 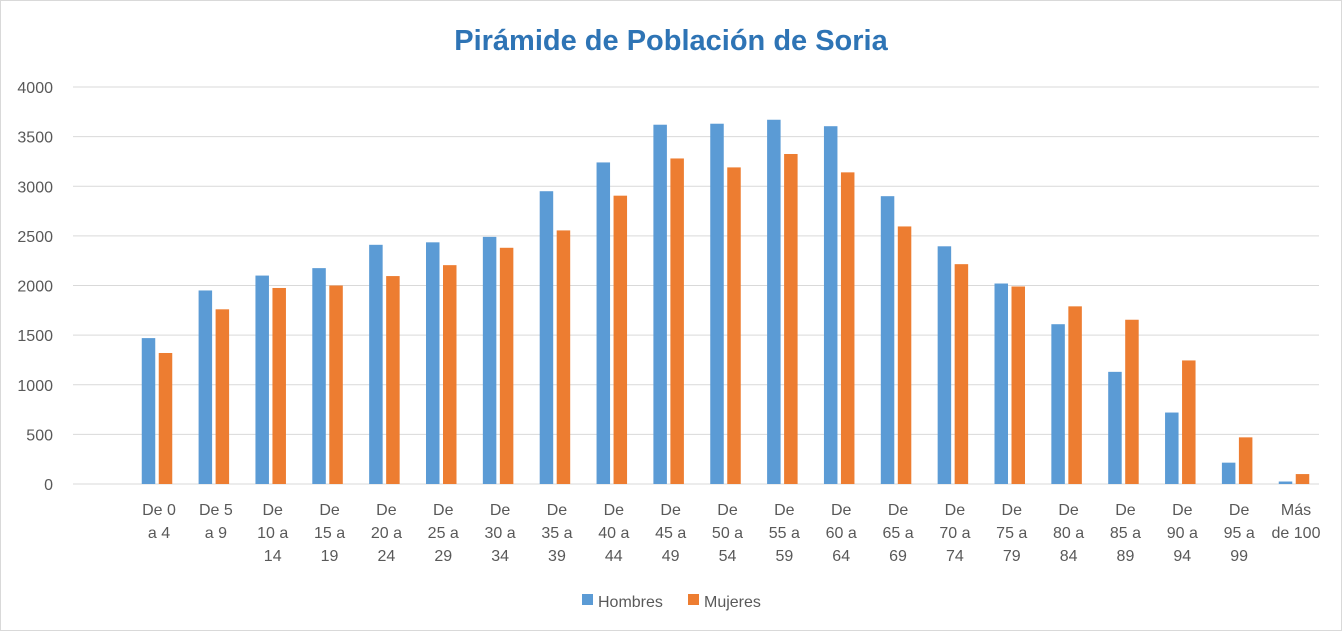 What do you see at coordinates (728, 556) in the screenshot?
I see `x-category-label-line: 54` at bounding box center [728, 556].